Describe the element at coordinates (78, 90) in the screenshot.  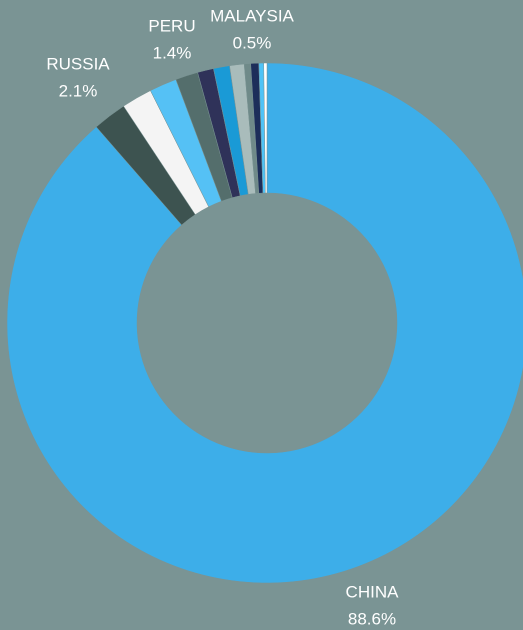
I see `slice-value-label: 2.1%` at that location.